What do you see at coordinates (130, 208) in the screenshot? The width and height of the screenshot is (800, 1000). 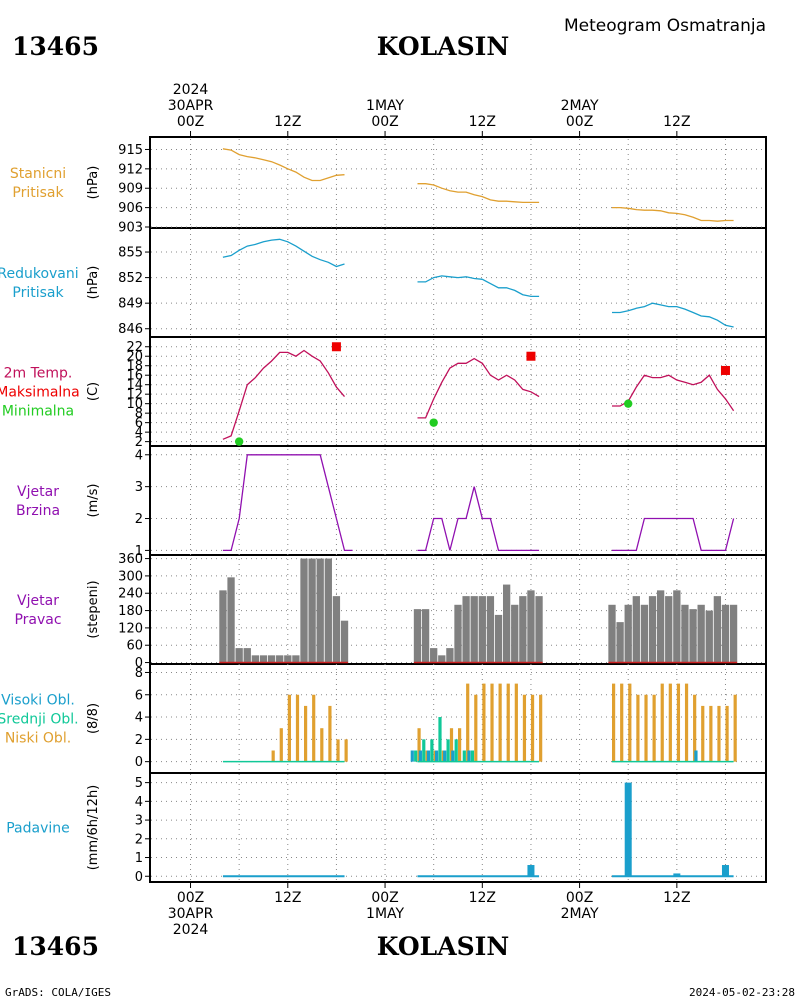 I see `y-tick-label: 906` at bounding box center [130, 208].